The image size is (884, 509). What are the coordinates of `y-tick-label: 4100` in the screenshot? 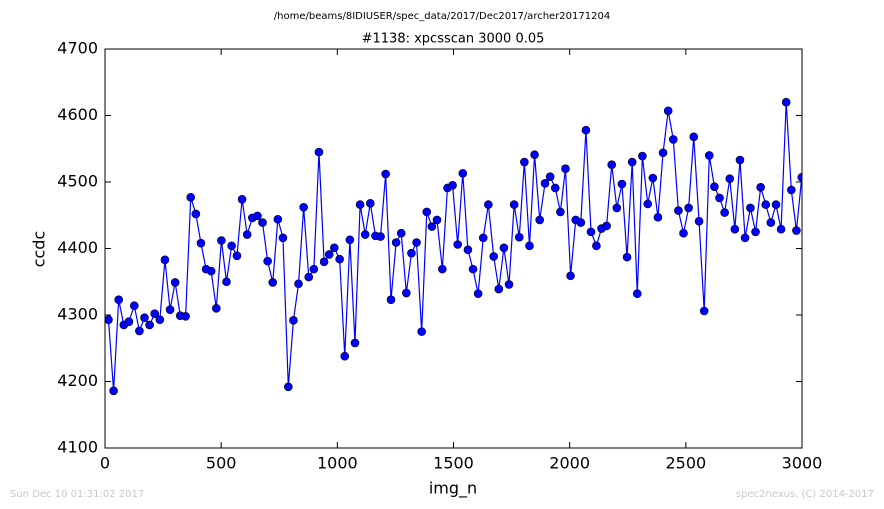 It's located at (77, 447).